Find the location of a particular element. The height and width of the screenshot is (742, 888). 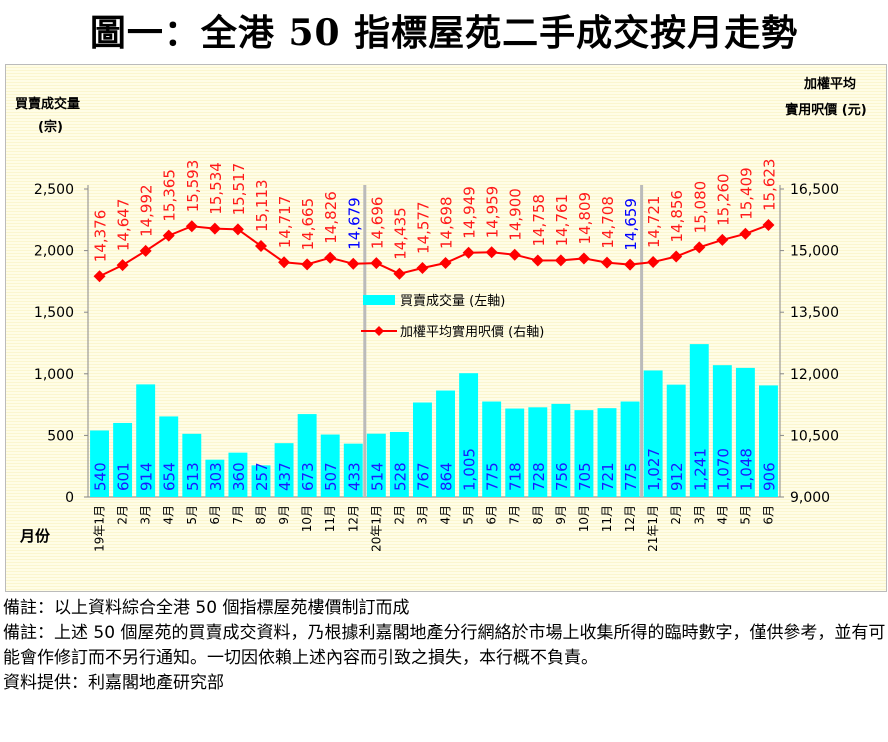

x-tick-label: 21年1月 is located at coordinates (653, 528).